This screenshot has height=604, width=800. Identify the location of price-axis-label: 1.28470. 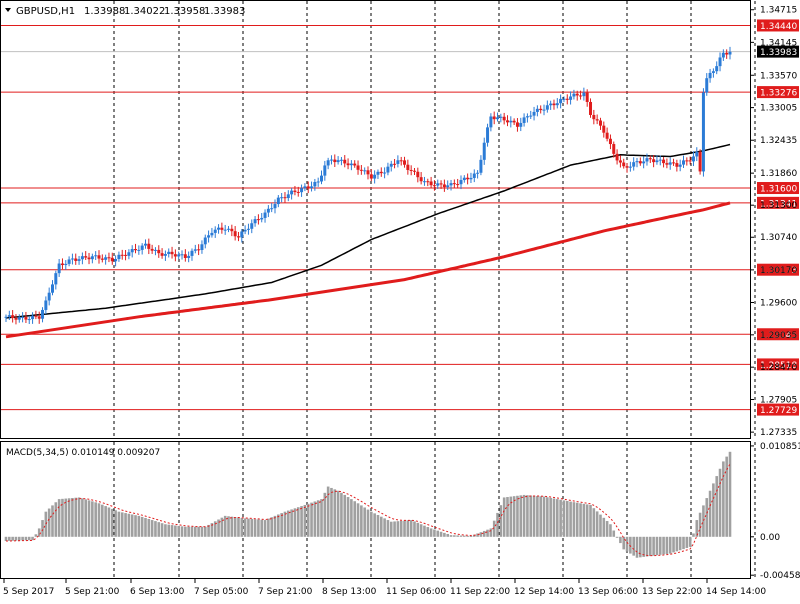
(778, 368).